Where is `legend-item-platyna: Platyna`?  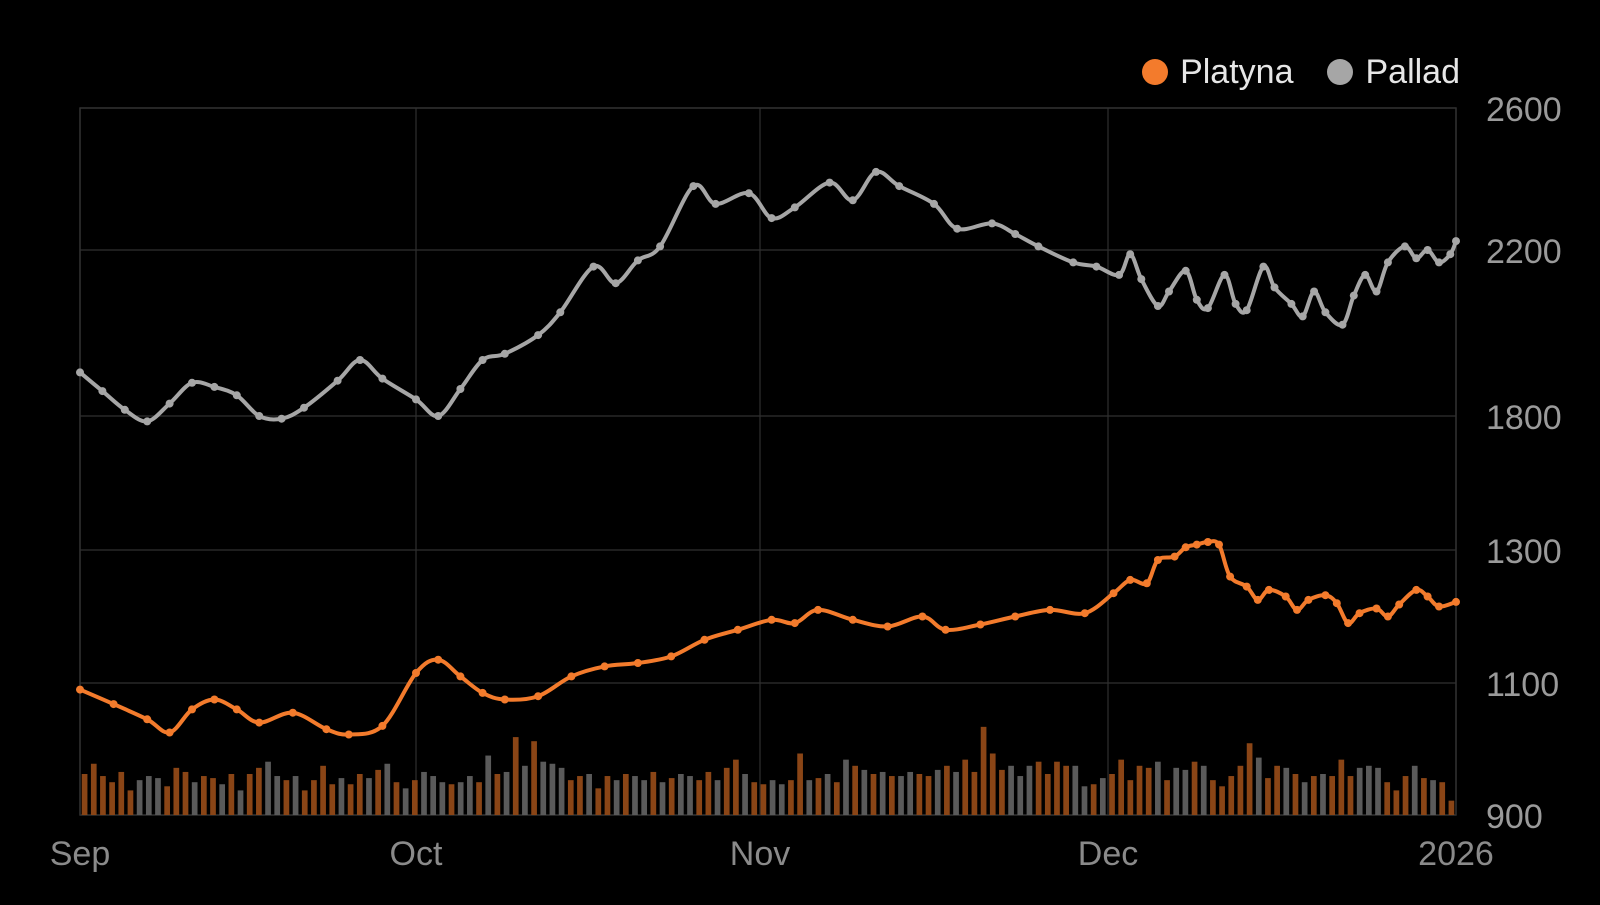
legend-item-platyna: Platyna is located at coordinates (1217, 72).